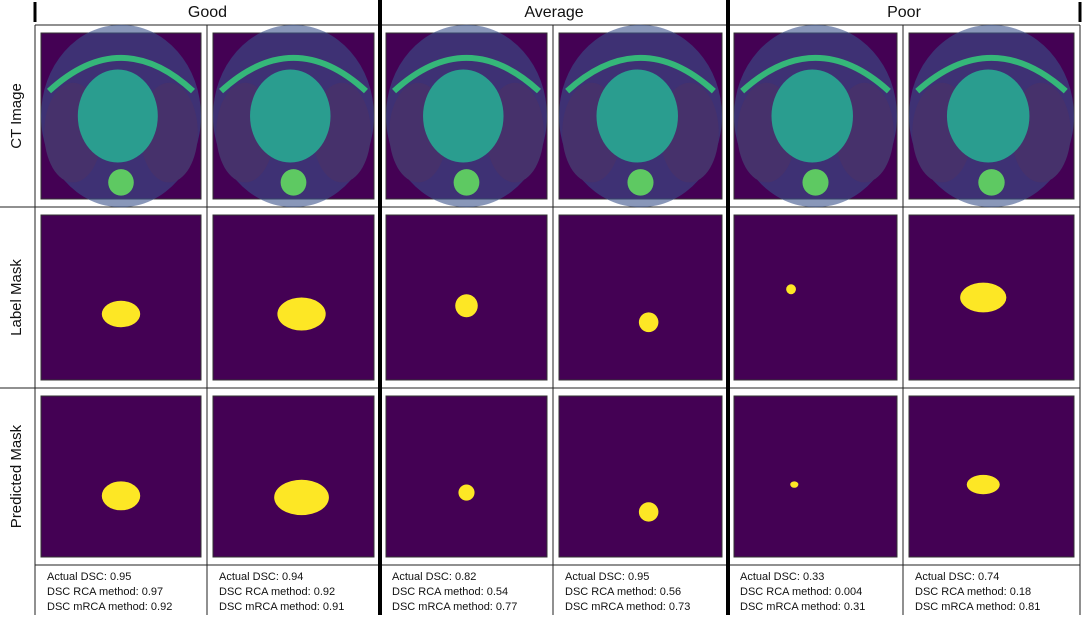 This screenshot has height=620, width=1084. I want to click on caption-line: Actual DSC: 0.33, so click(782, 577).